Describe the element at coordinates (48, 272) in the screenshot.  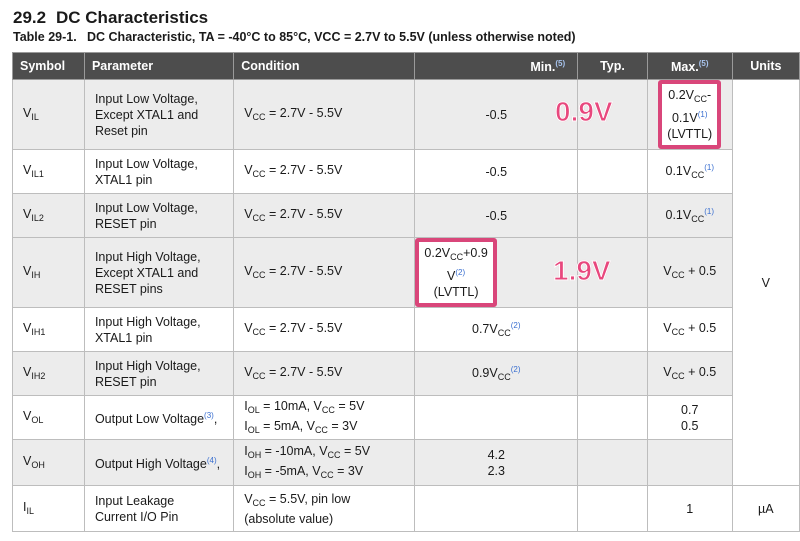
I see `symbol-cell: VIH` at that location.